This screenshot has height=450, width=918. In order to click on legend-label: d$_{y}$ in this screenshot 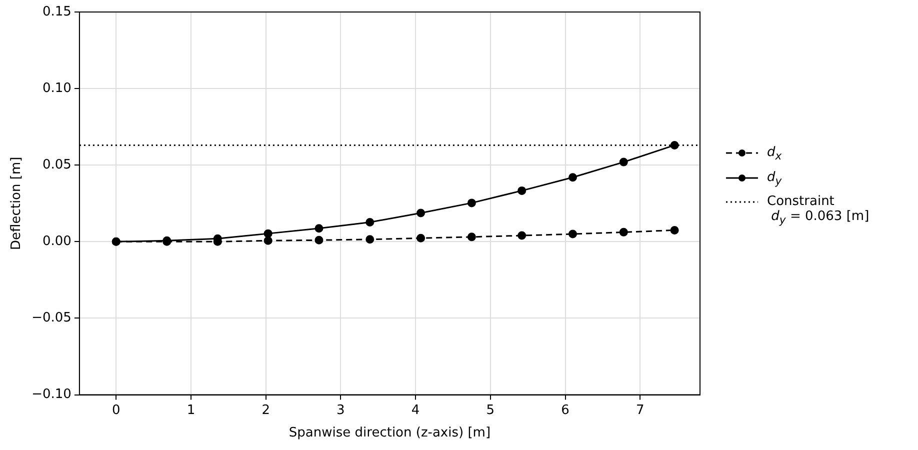, I will do `click(774, 179)`.